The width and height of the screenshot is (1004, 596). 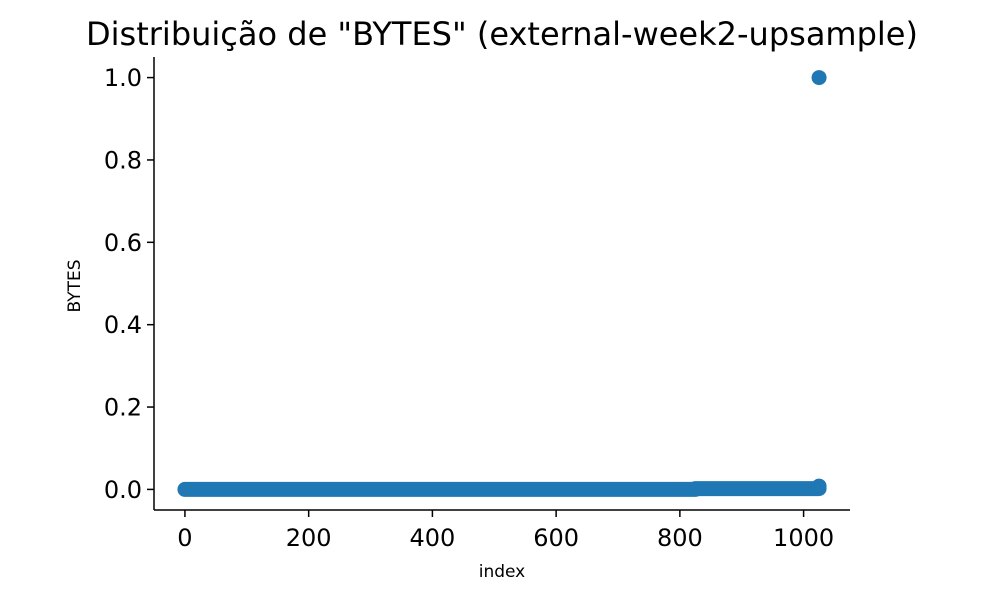 I want to click on x-tick-label: 400, so click(x=432, y=538).